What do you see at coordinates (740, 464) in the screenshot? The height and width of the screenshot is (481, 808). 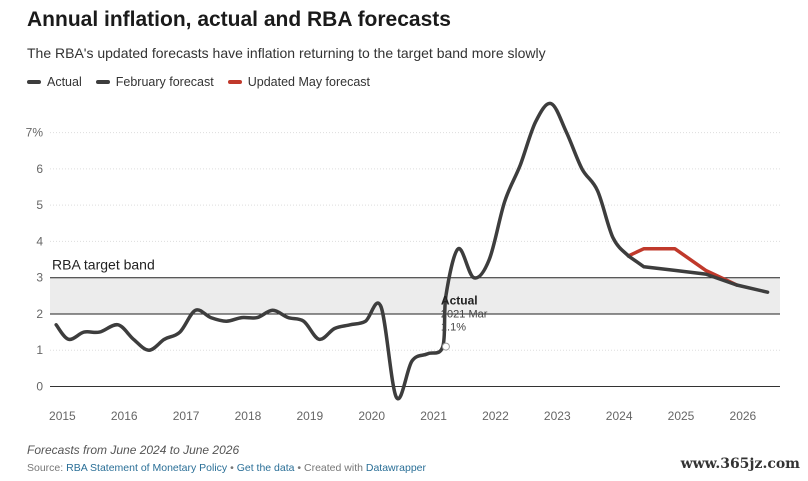 I see `watermark: www.365jz.com` at bounding box center [740, 464].